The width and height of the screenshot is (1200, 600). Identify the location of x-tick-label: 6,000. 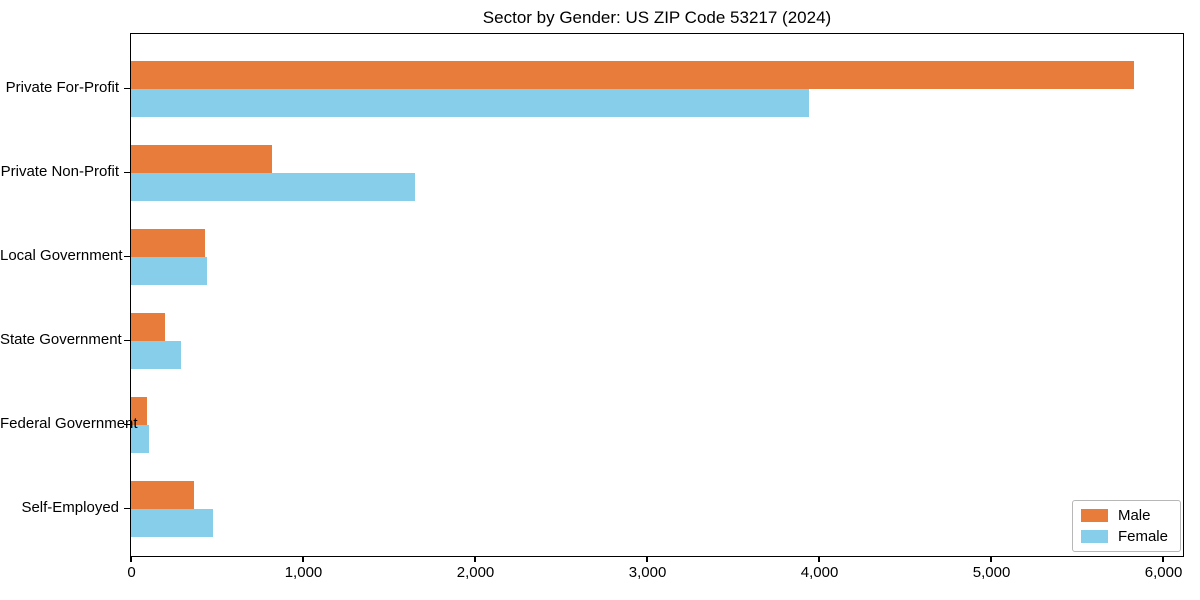
(1163, 572).